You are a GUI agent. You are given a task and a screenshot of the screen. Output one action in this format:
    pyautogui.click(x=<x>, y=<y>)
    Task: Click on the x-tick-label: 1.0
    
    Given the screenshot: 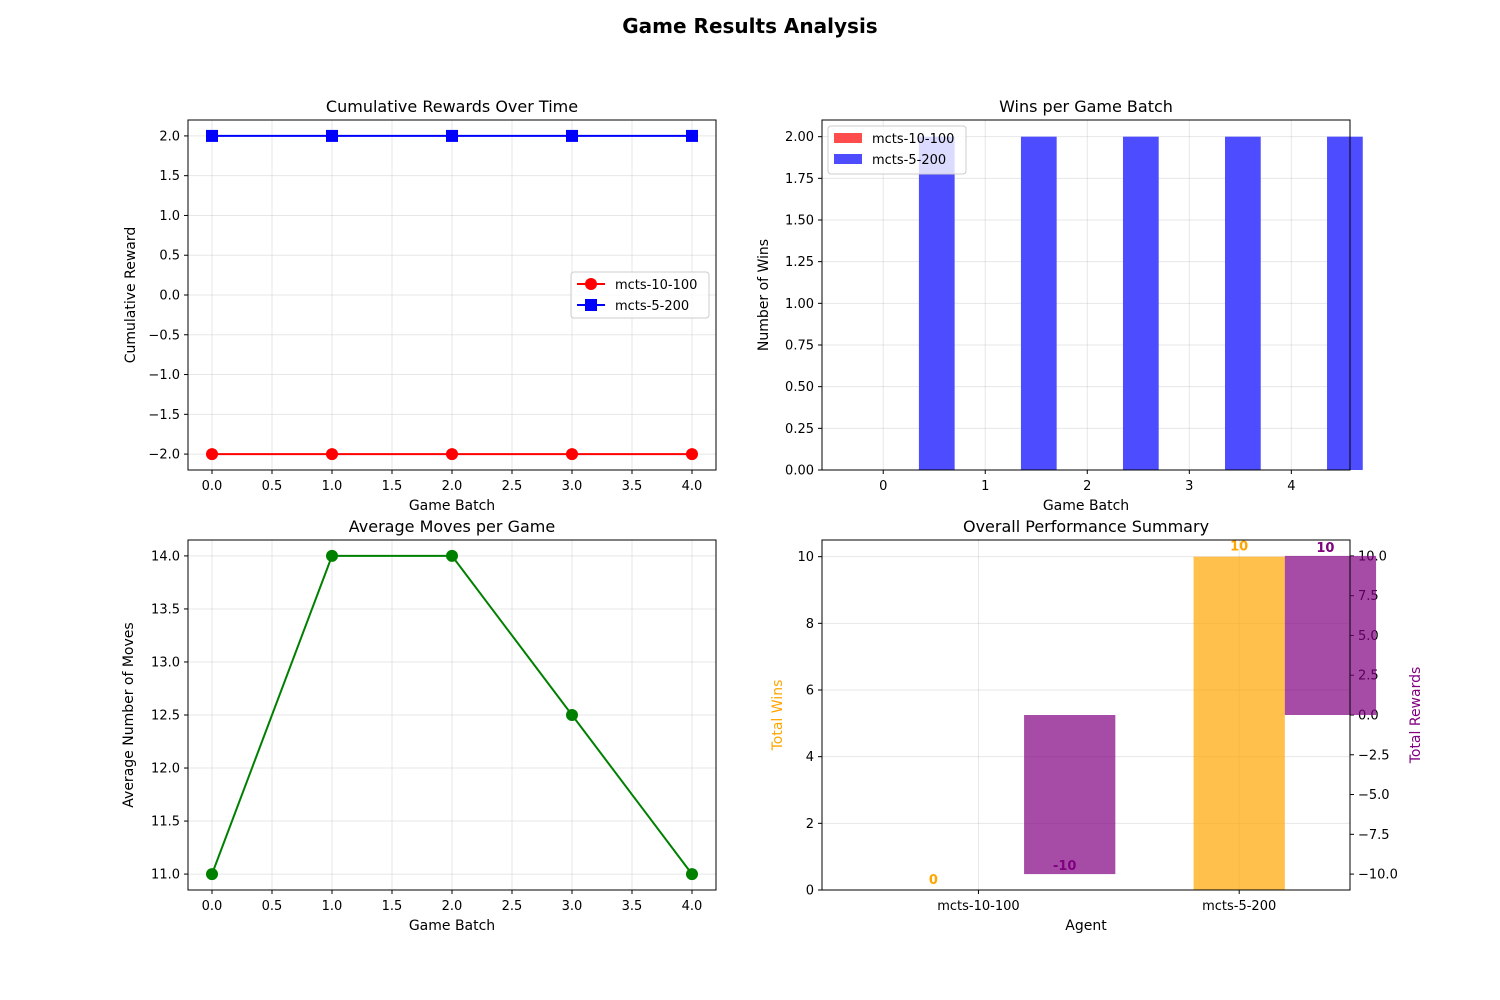 What is the action you would take?
    pyautogui.click(x=332, y=486)
    